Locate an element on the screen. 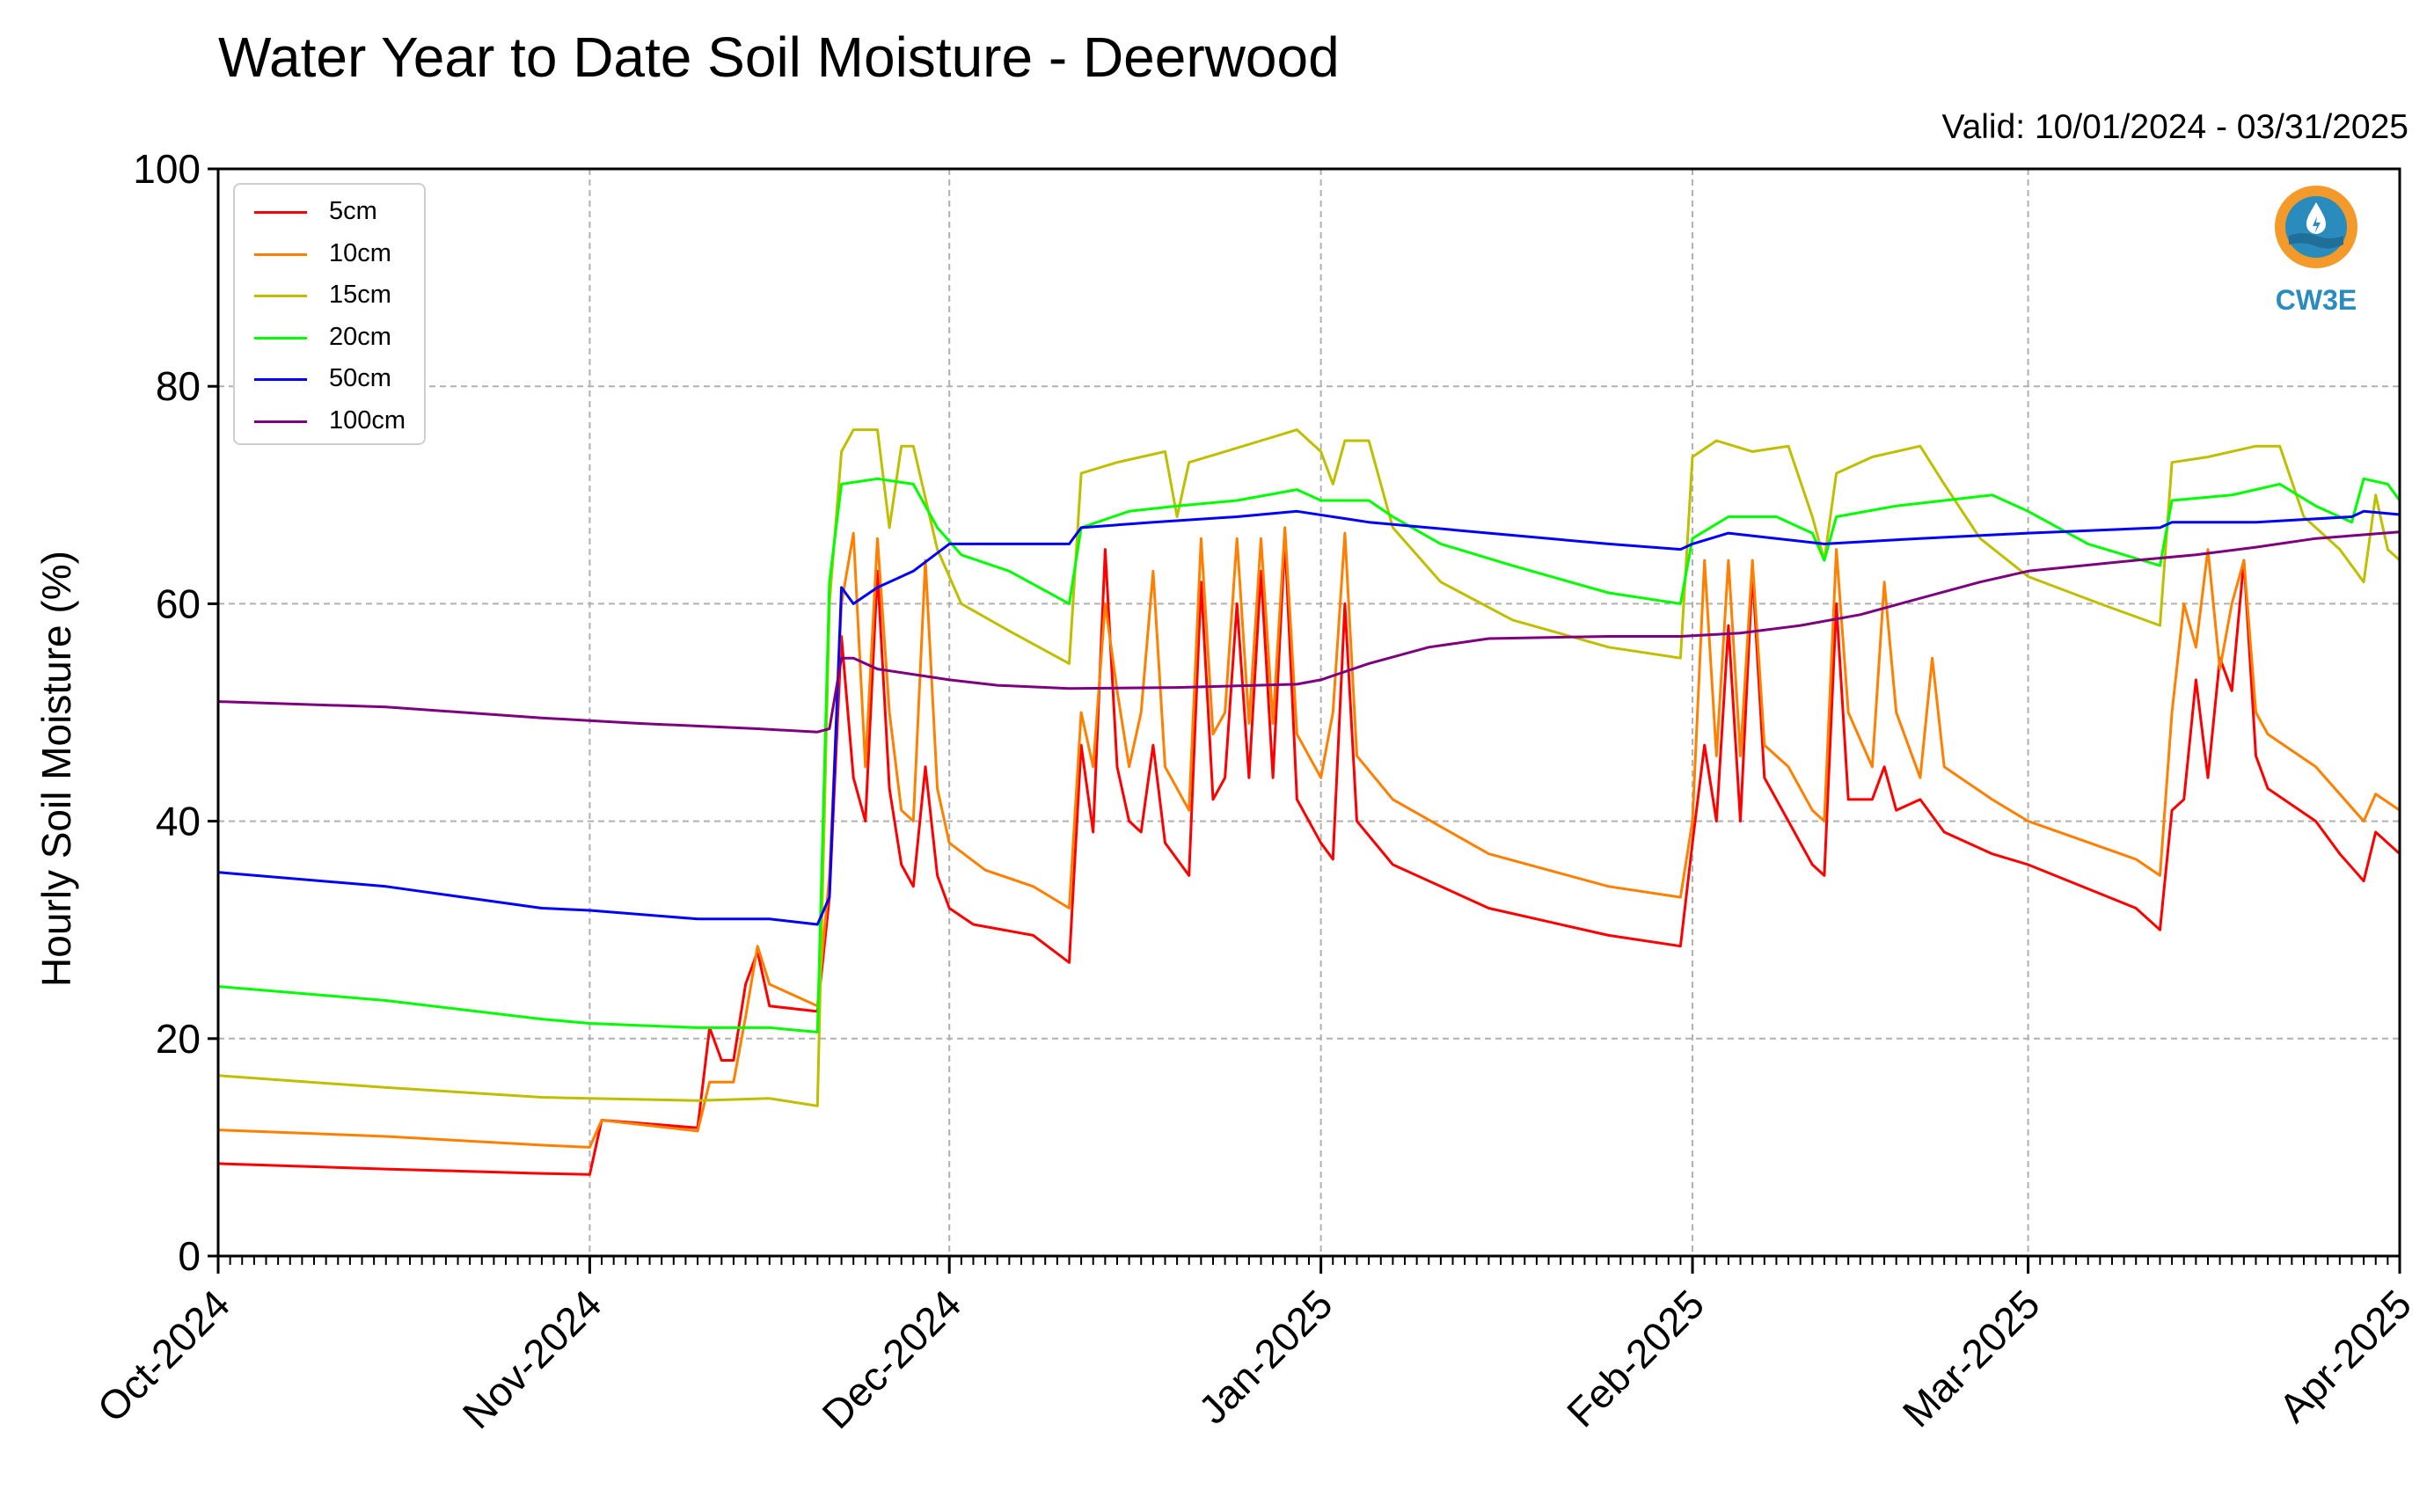  x-tick-label: Apr-2025 is located at coordinates (2345, 1356).